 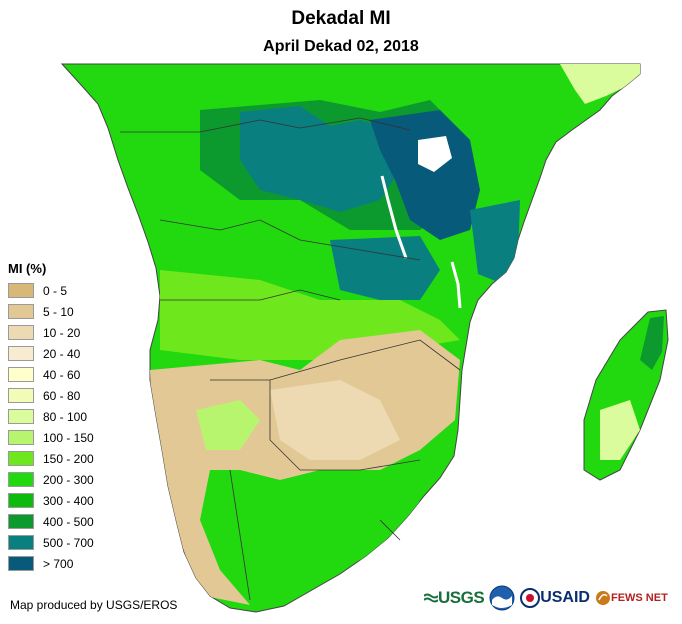 What do you see at coordinates (652, 343) in the screenshot?
I see `madagascar-east-wet` at bounding box center [652, 343].